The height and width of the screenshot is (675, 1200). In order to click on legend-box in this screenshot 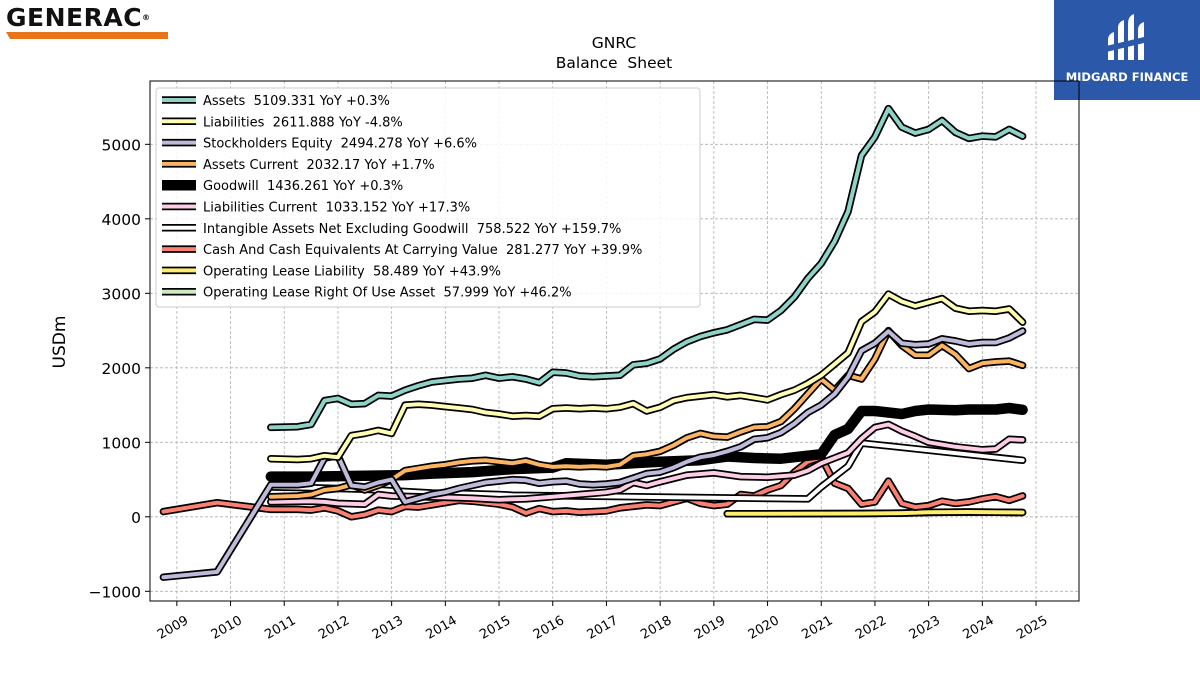, I will do `click(428, 197)`.